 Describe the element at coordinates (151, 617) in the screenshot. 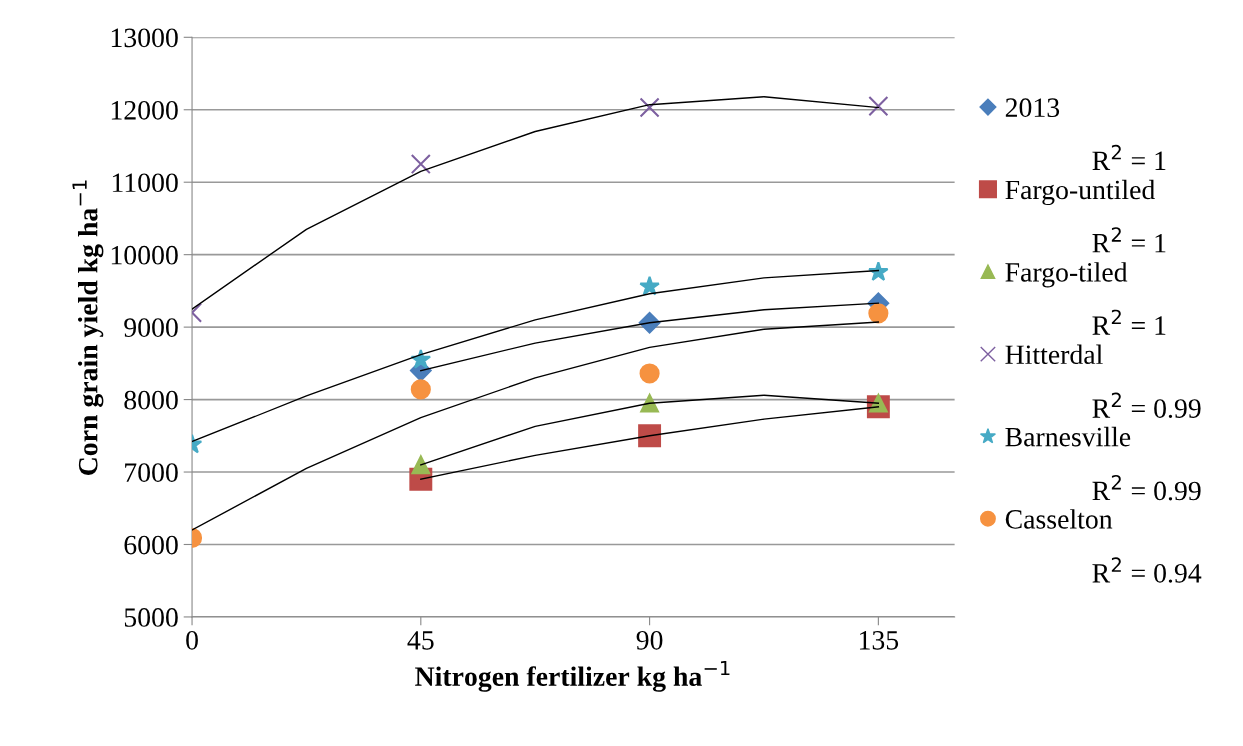

I see `y-tick-label: 5000` at that location.